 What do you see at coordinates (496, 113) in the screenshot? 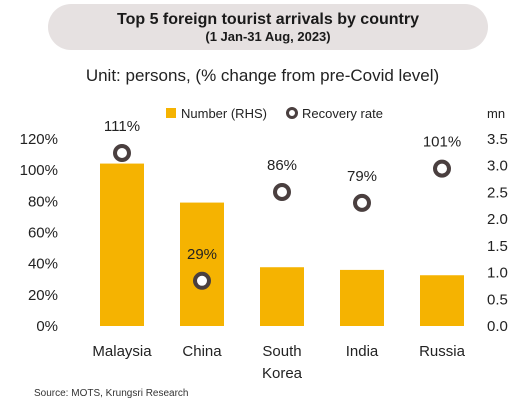
I see `right-axis-unit: mn` at bounding box center [496, 113].